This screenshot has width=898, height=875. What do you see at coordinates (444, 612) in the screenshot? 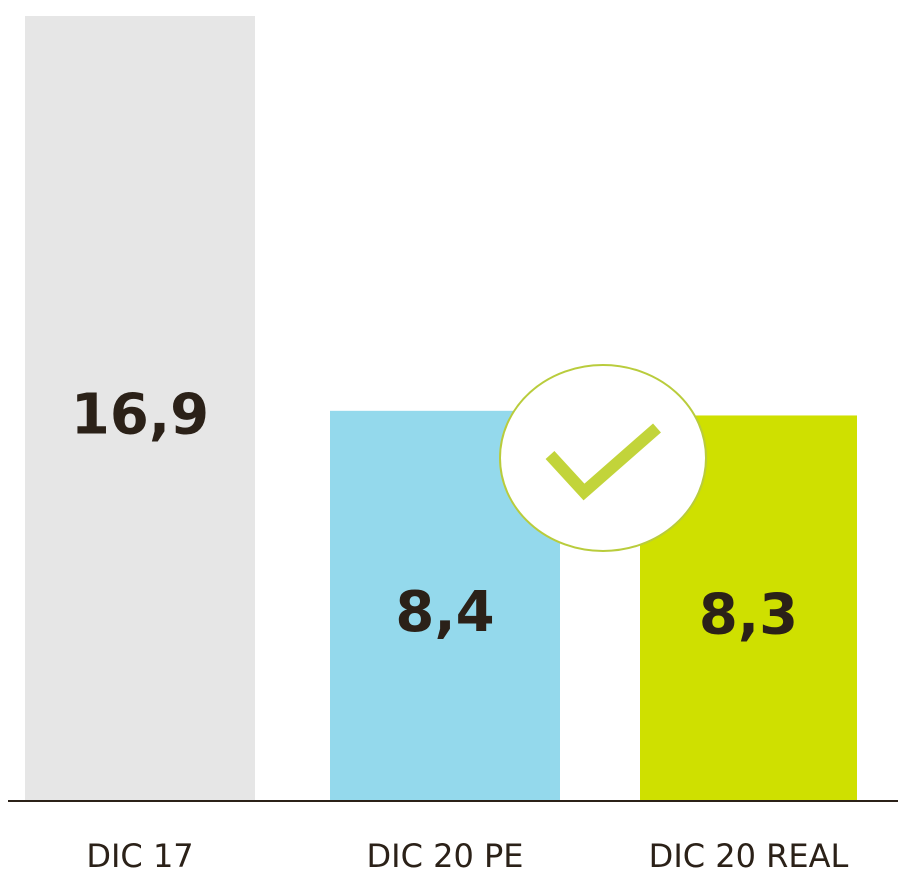
I see `value-label: 8,4` at bounding box center [444, 612].